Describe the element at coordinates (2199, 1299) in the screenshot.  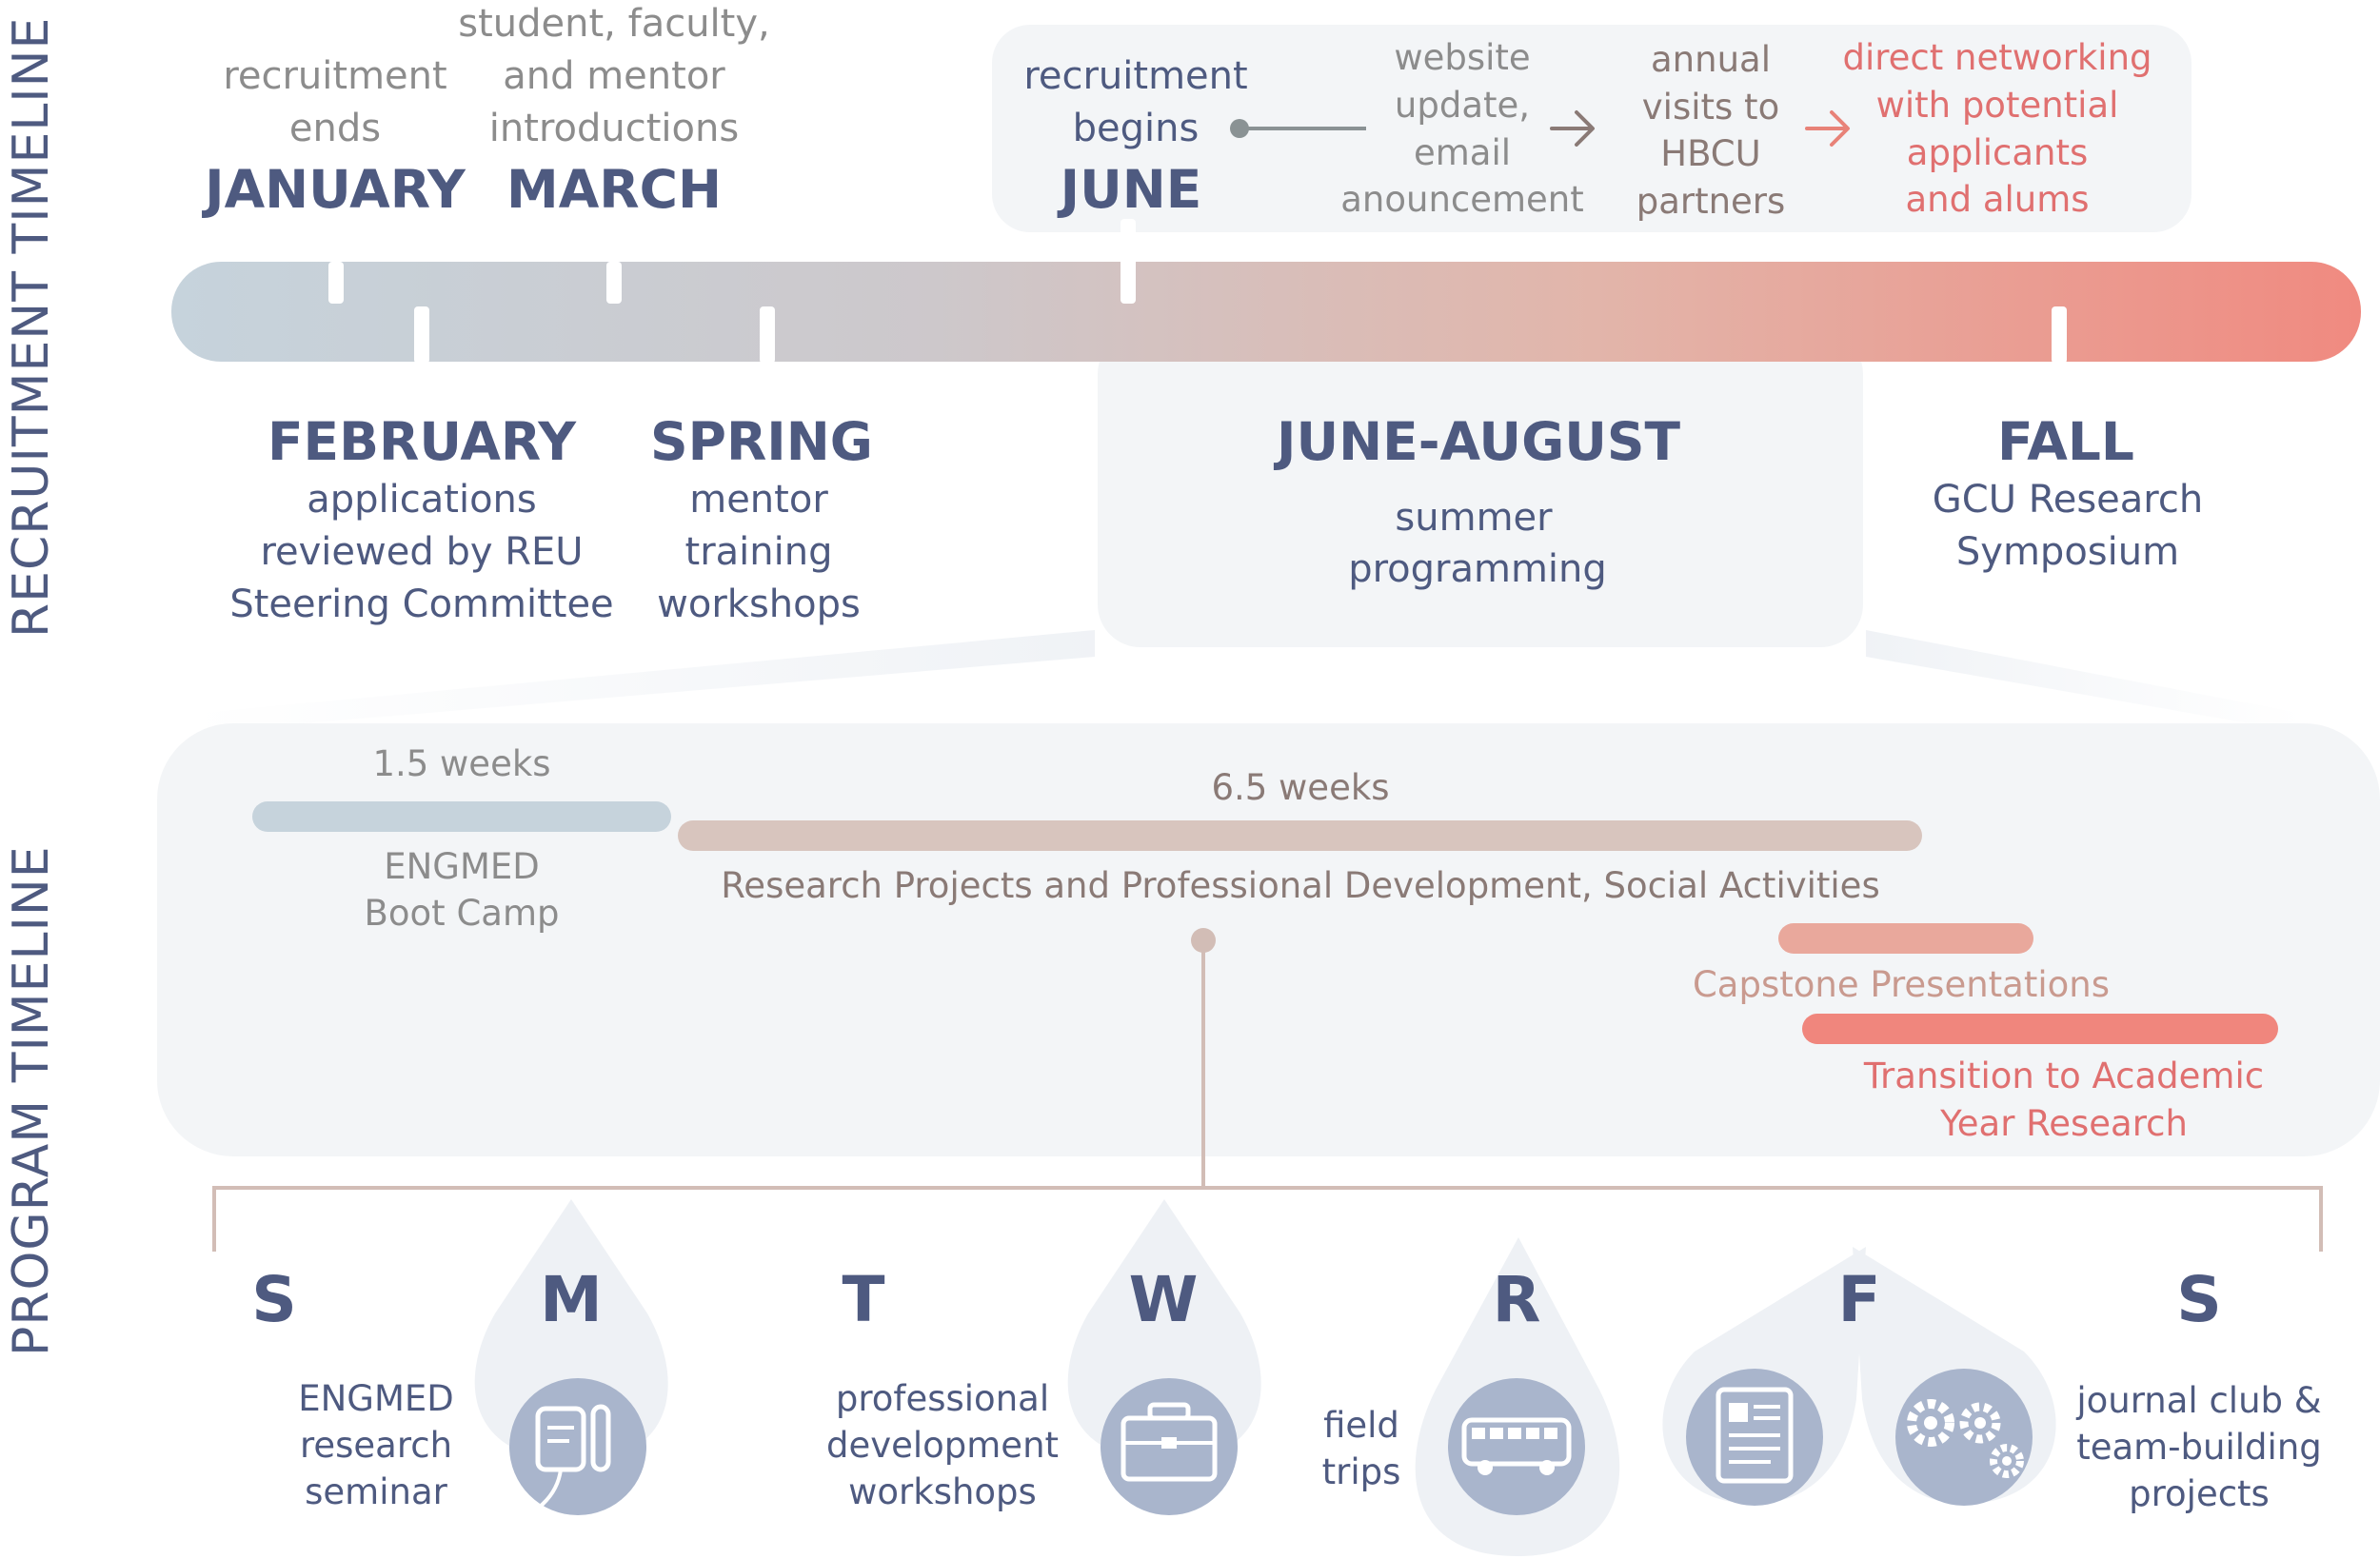
I see `day-saturday: S` at that location.